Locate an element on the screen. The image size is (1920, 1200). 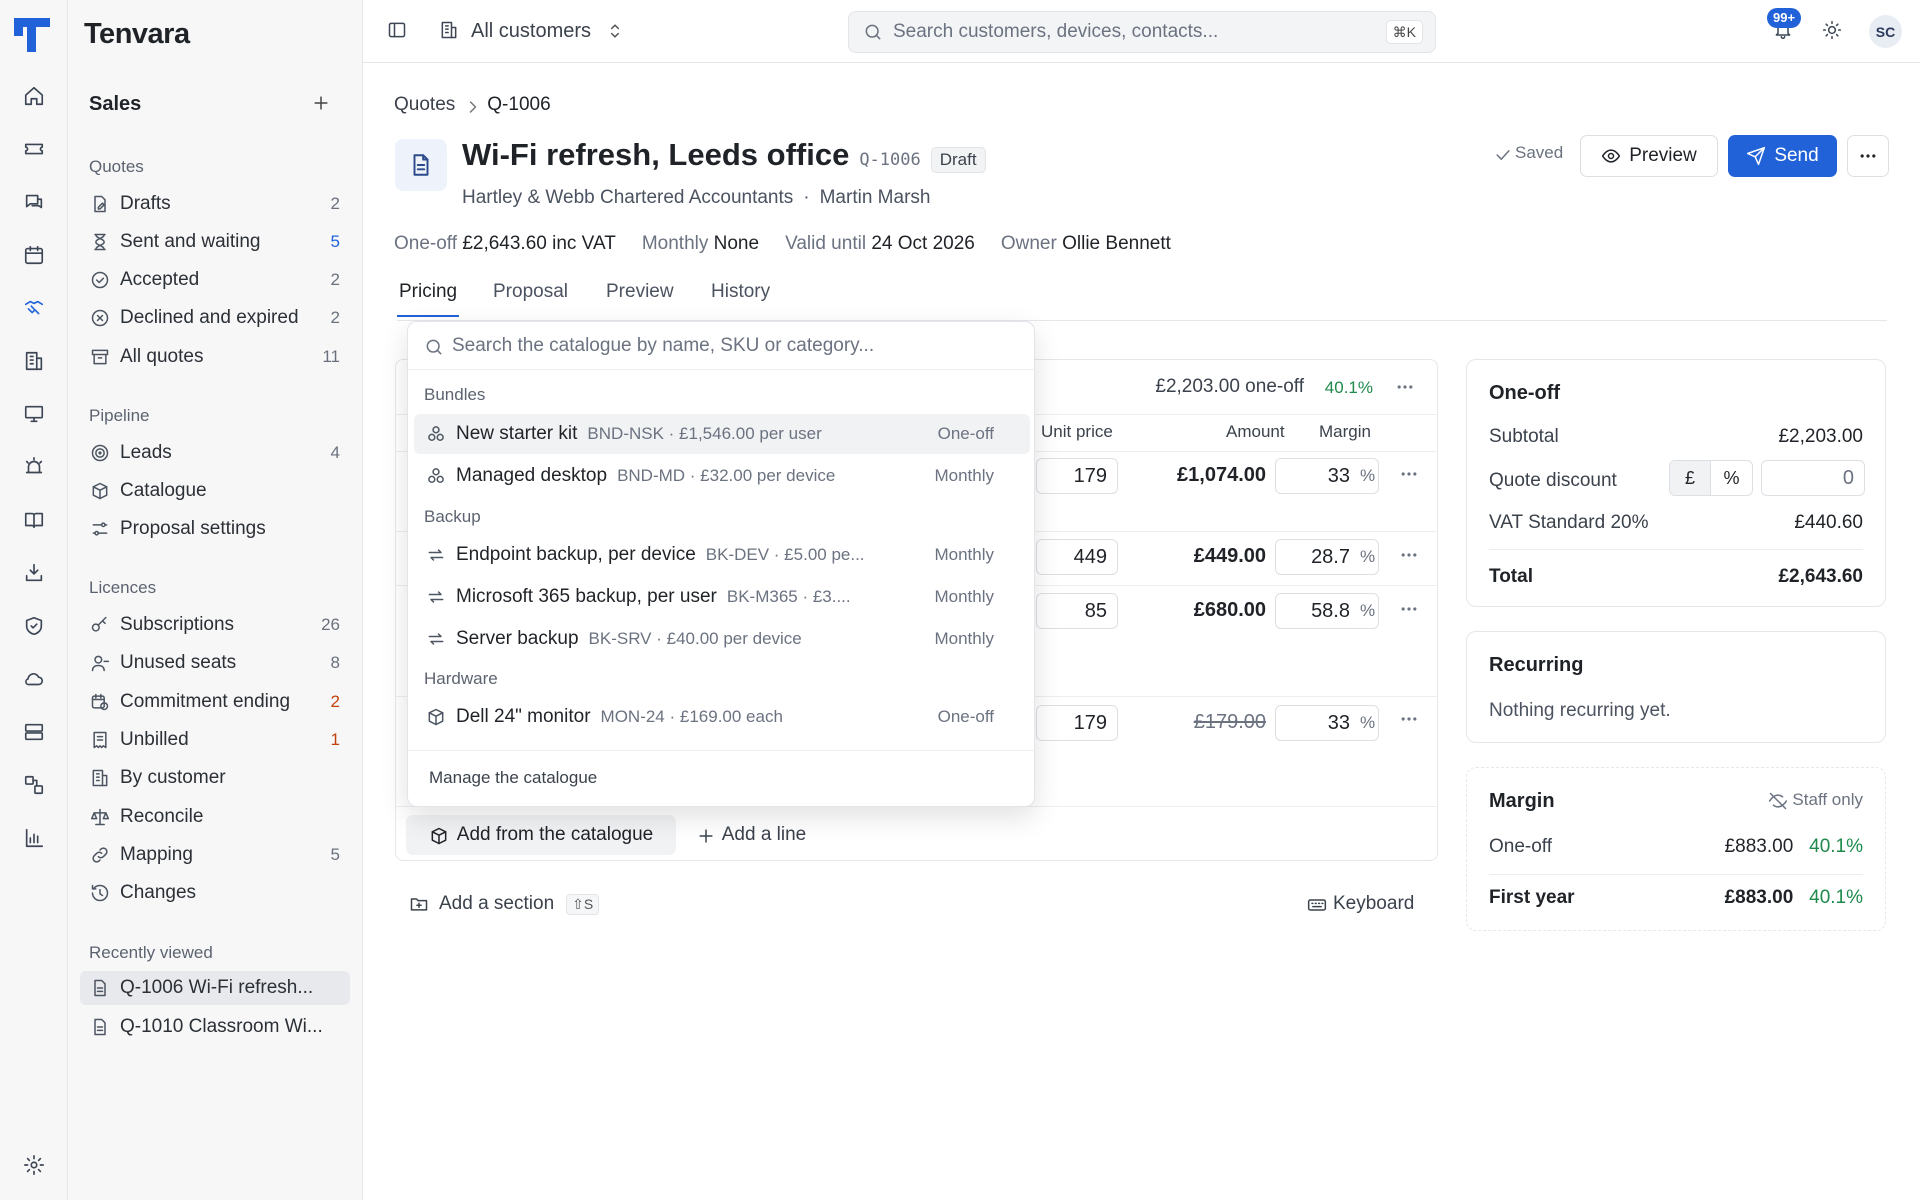
manage-catalogue-link: Manage the catalogue is located at coordinates (513, 777).